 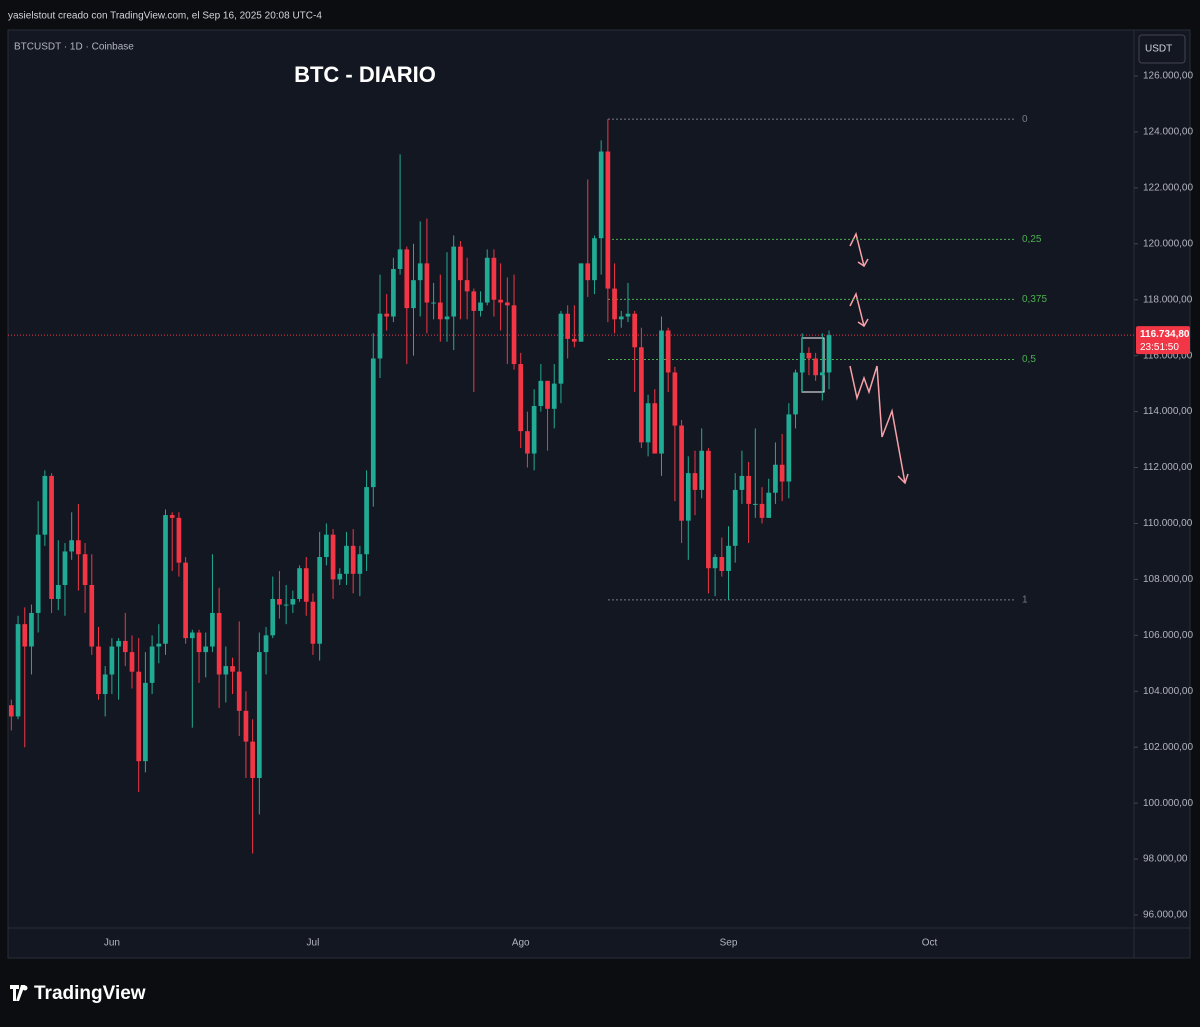 What do you see at coordinates (1168, 132) in the screenshot?
I see `y-tick-label: 124.000,00` at bounding box center [1168, 132].